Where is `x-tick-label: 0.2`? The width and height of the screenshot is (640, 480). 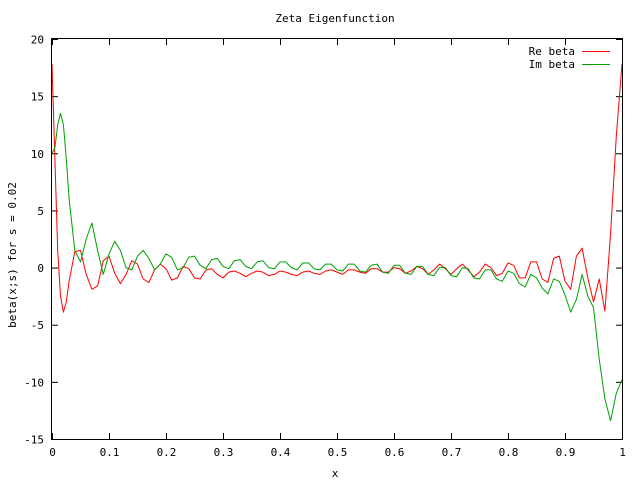
x-tick-label: 0.2 is located at coordinates (167, 452).